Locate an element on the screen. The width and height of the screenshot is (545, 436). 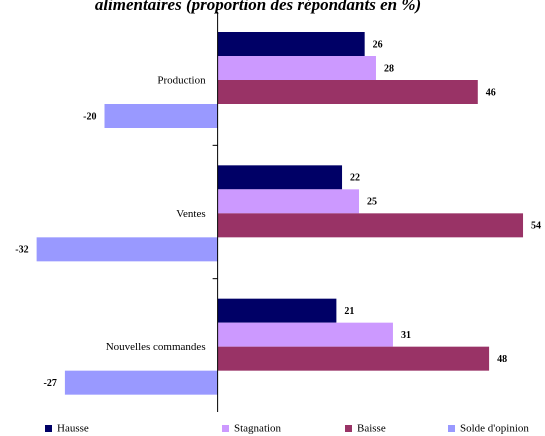
category-label: Nouvelles commandes is located at coordinates (156, 347).